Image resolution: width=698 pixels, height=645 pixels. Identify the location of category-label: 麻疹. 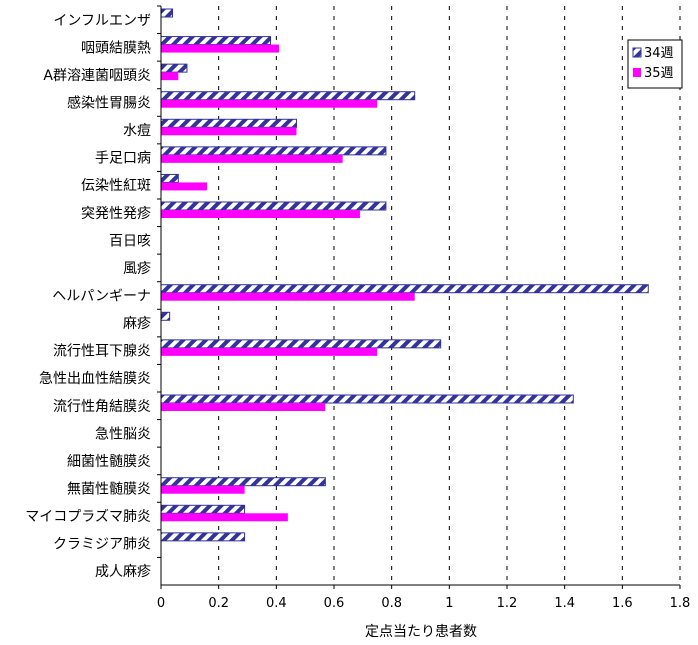
(137, 324).